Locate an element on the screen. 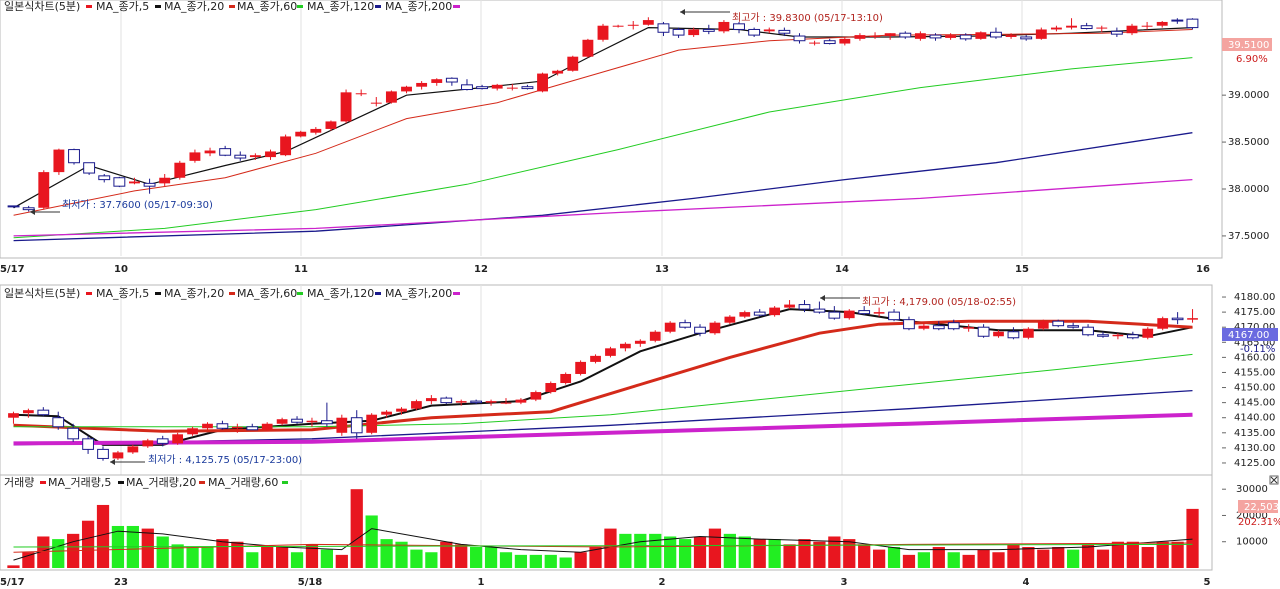 The width and height of the screenshot is (1280, 589). y-tick-label: 30000 is located at coordinates (1252, 489).